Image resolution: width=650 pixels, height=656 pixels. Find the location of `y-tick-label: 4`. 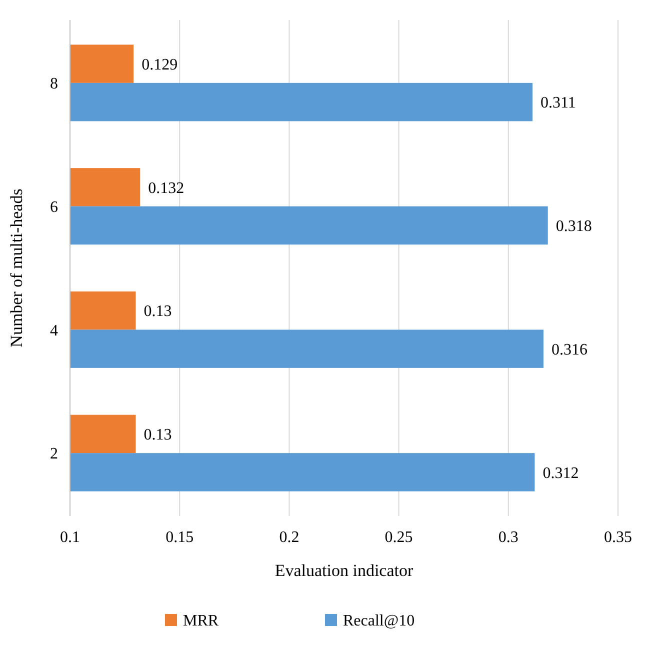

y-tick-label: 4 is located at coordinates (54, 331).